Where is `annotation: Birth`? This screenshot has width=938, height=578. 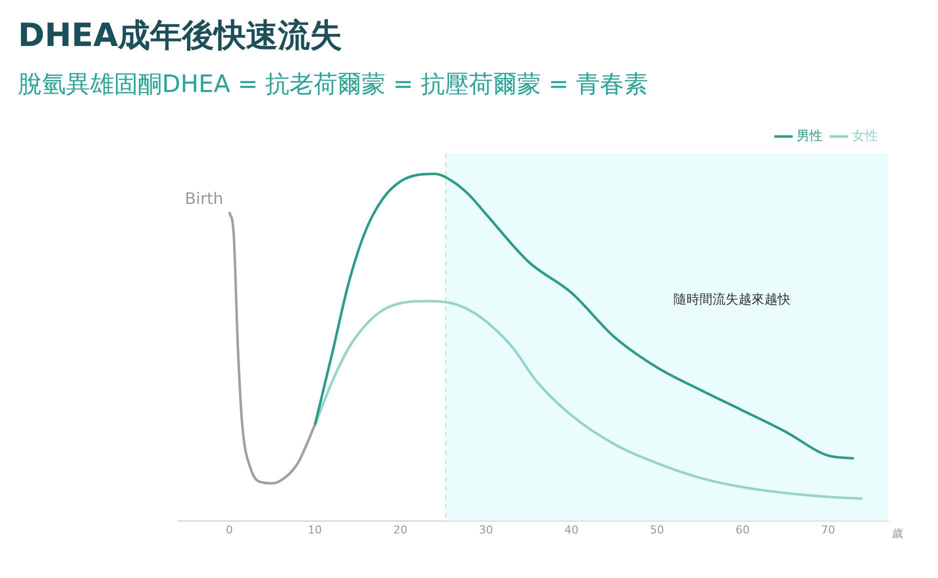
annotation: Birth is located at coordinates (204, 198).